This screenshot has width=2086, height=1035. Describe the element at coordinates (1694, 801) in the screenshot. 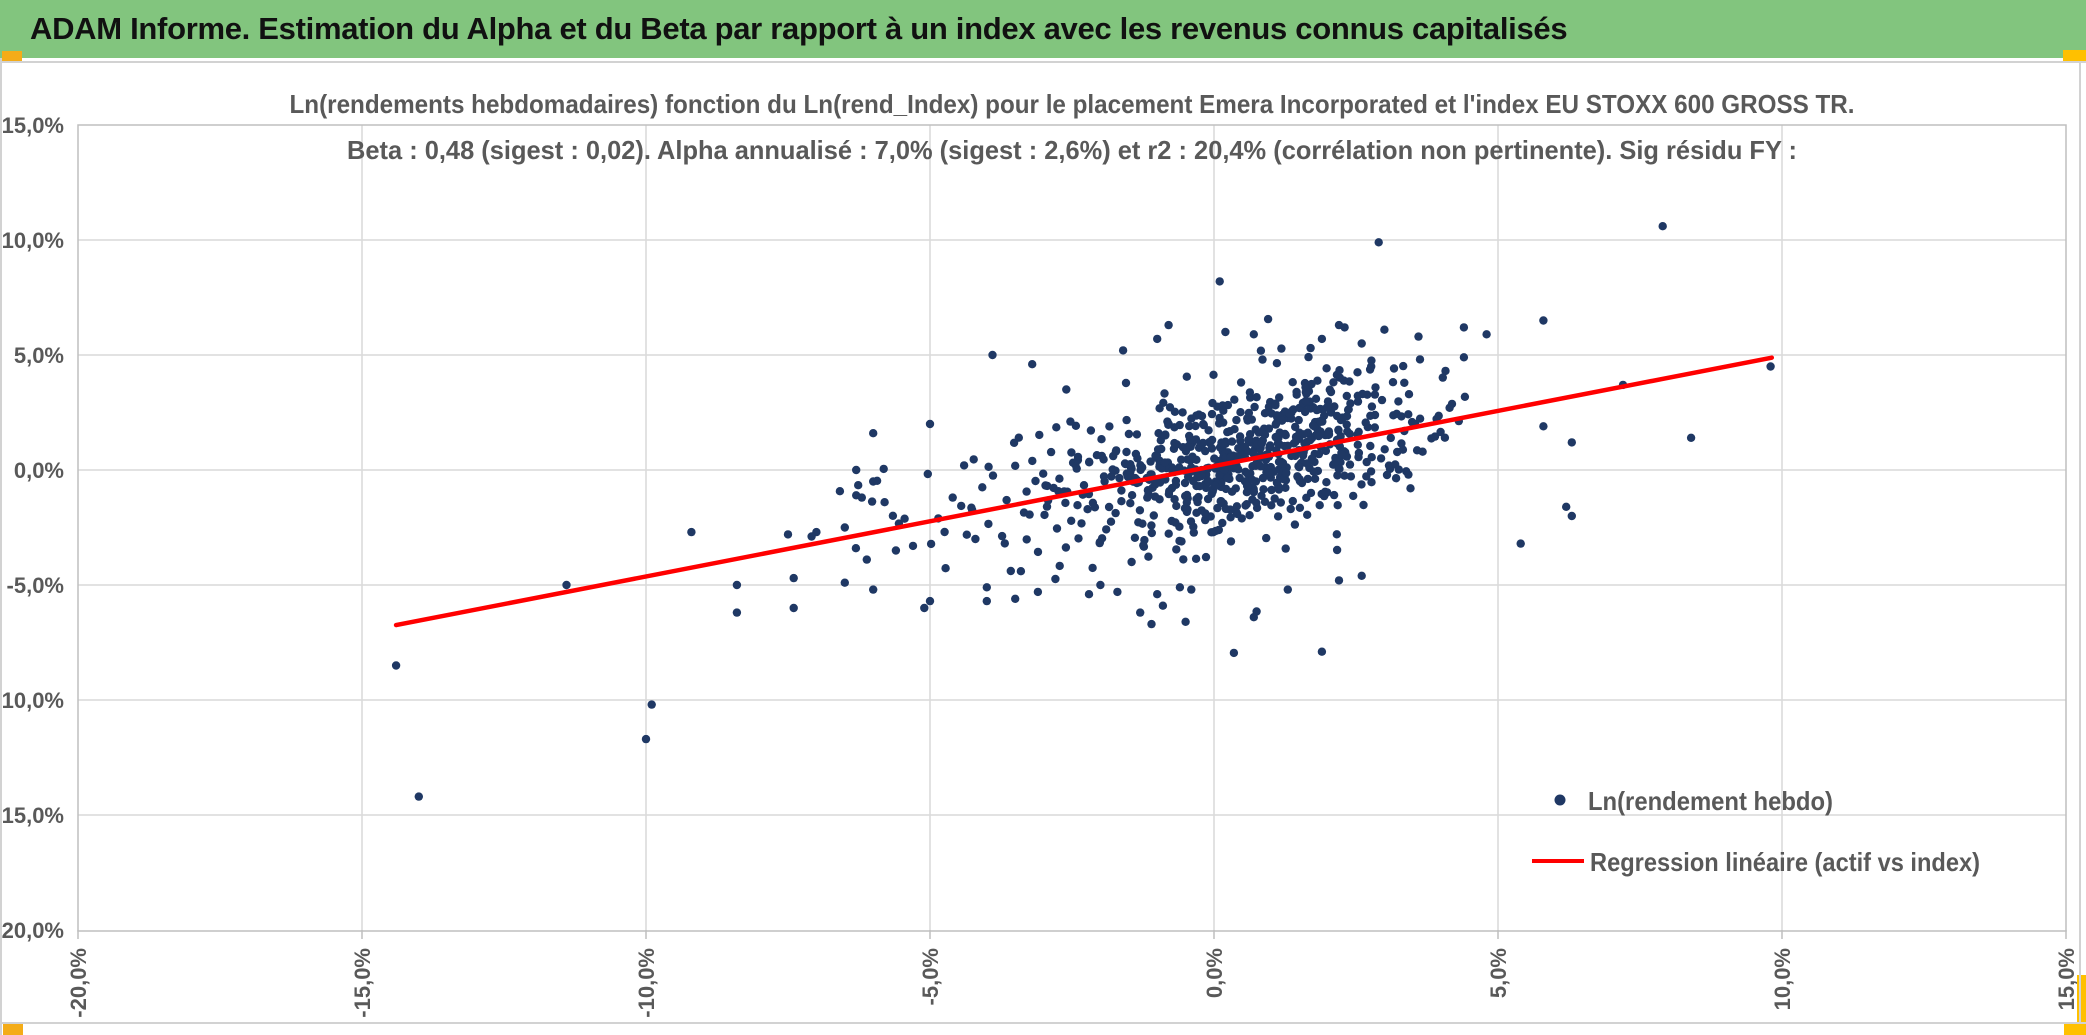

I see `legend-item-scatter: Ln(rendement hebdo)` at that location.